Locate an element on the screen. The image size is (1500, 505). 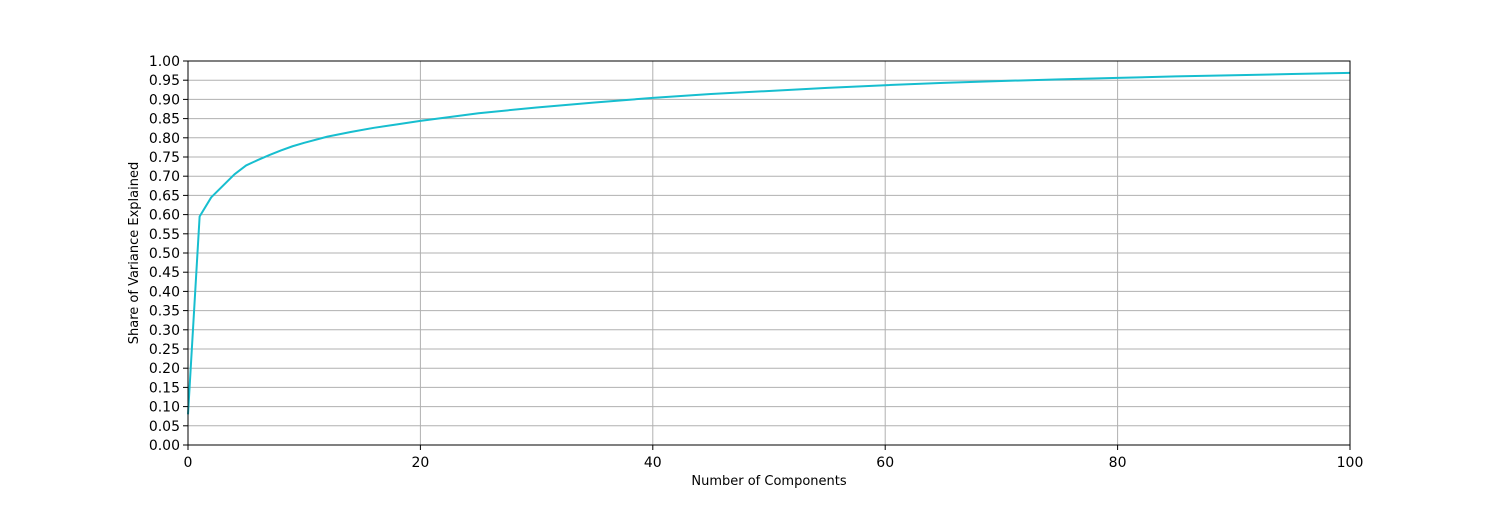
y-tick-label: 0.25 is located at coordinates (164, 350).